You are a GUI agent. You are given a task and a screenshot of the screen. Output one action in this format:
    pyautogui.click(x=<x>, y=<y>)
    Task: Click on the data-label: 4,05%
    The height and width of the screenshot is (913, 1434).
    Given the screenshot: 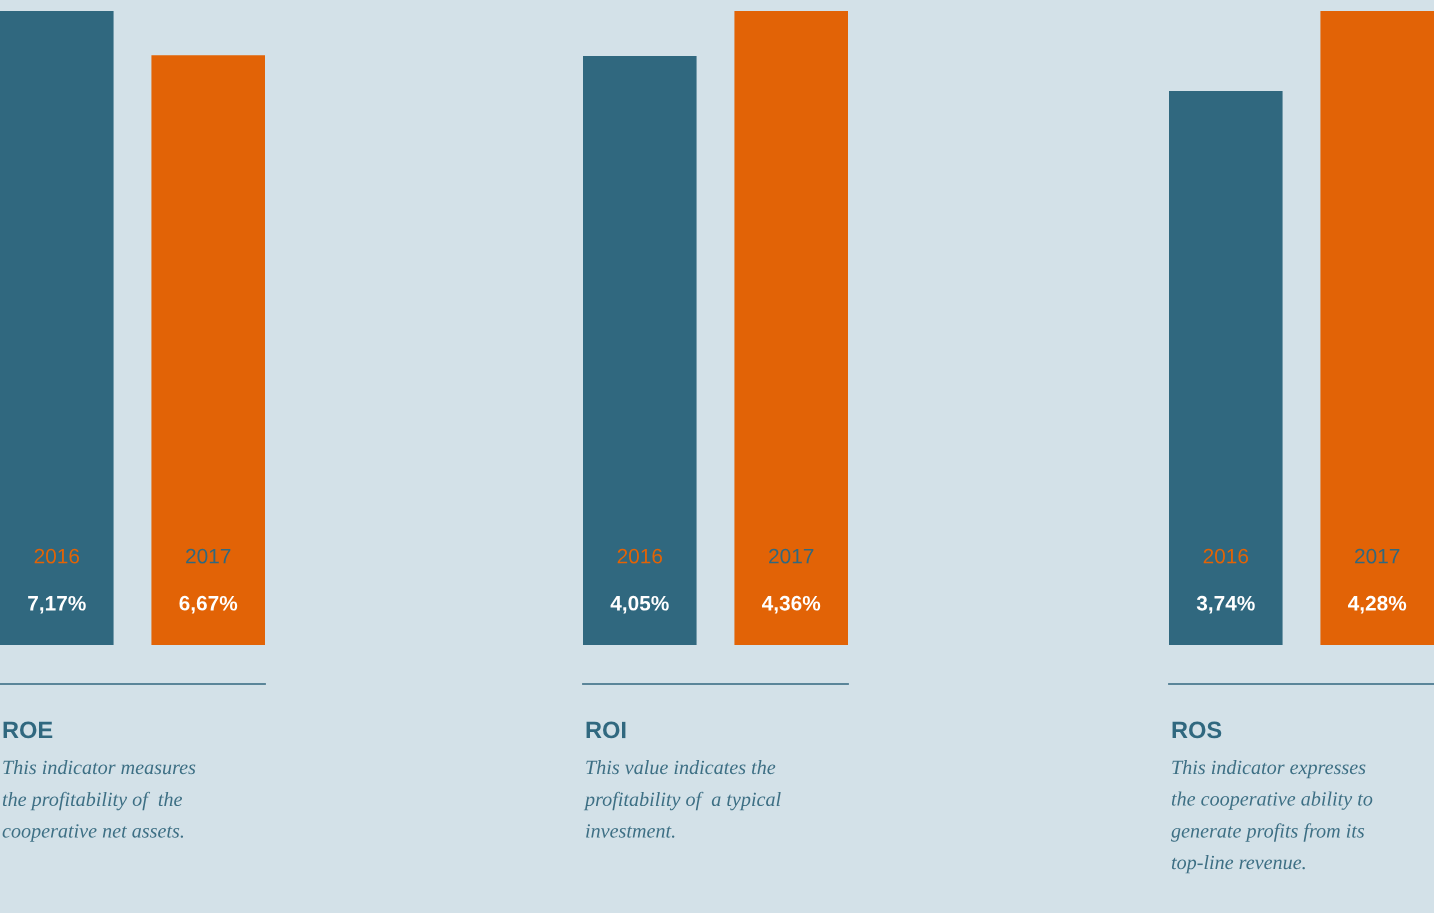 What is the action you would take?
    pyautogui.click(x=639, y=604)
    